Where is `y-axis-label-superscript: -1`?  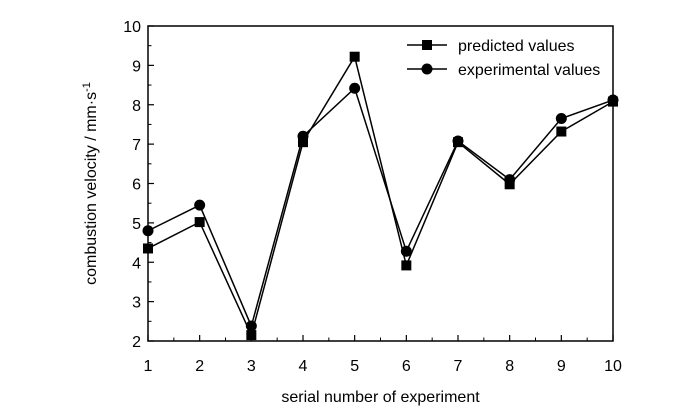
y-axis-label-superscript: -1 is located at coordinates (87, 87).